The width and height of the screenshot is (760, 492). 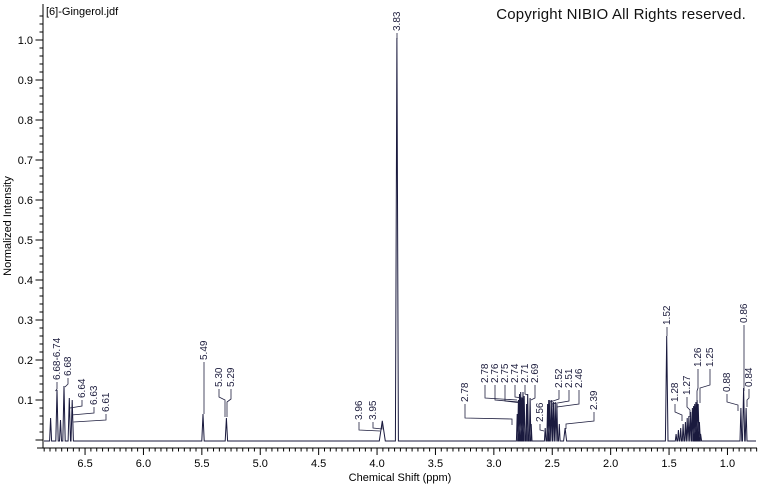 What do you see at coordinates (318, 464) in the screenshot?
I see `x-tick-label: 4.5` at bounding box center [318, 464].